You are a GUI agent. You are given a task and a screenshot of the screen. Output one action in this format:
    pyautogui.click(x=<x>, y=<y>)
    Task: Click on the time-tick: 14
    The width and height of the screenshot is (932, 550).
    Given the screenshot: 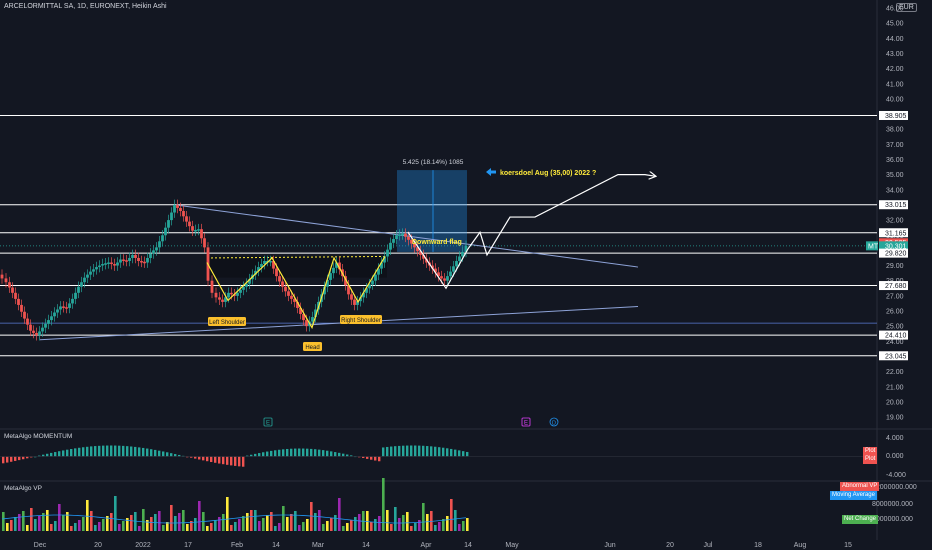 What is the action you would take?
    pyautogui.click(x=366, y=545)
    